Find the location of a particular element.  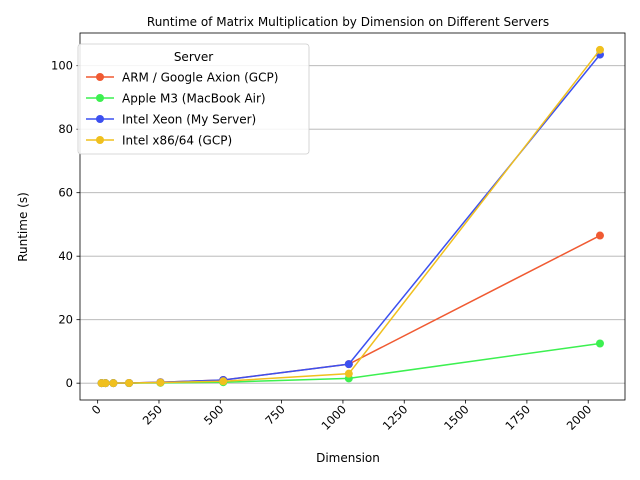

x-tick-label: 1250 is located at coordinates (395, 417).